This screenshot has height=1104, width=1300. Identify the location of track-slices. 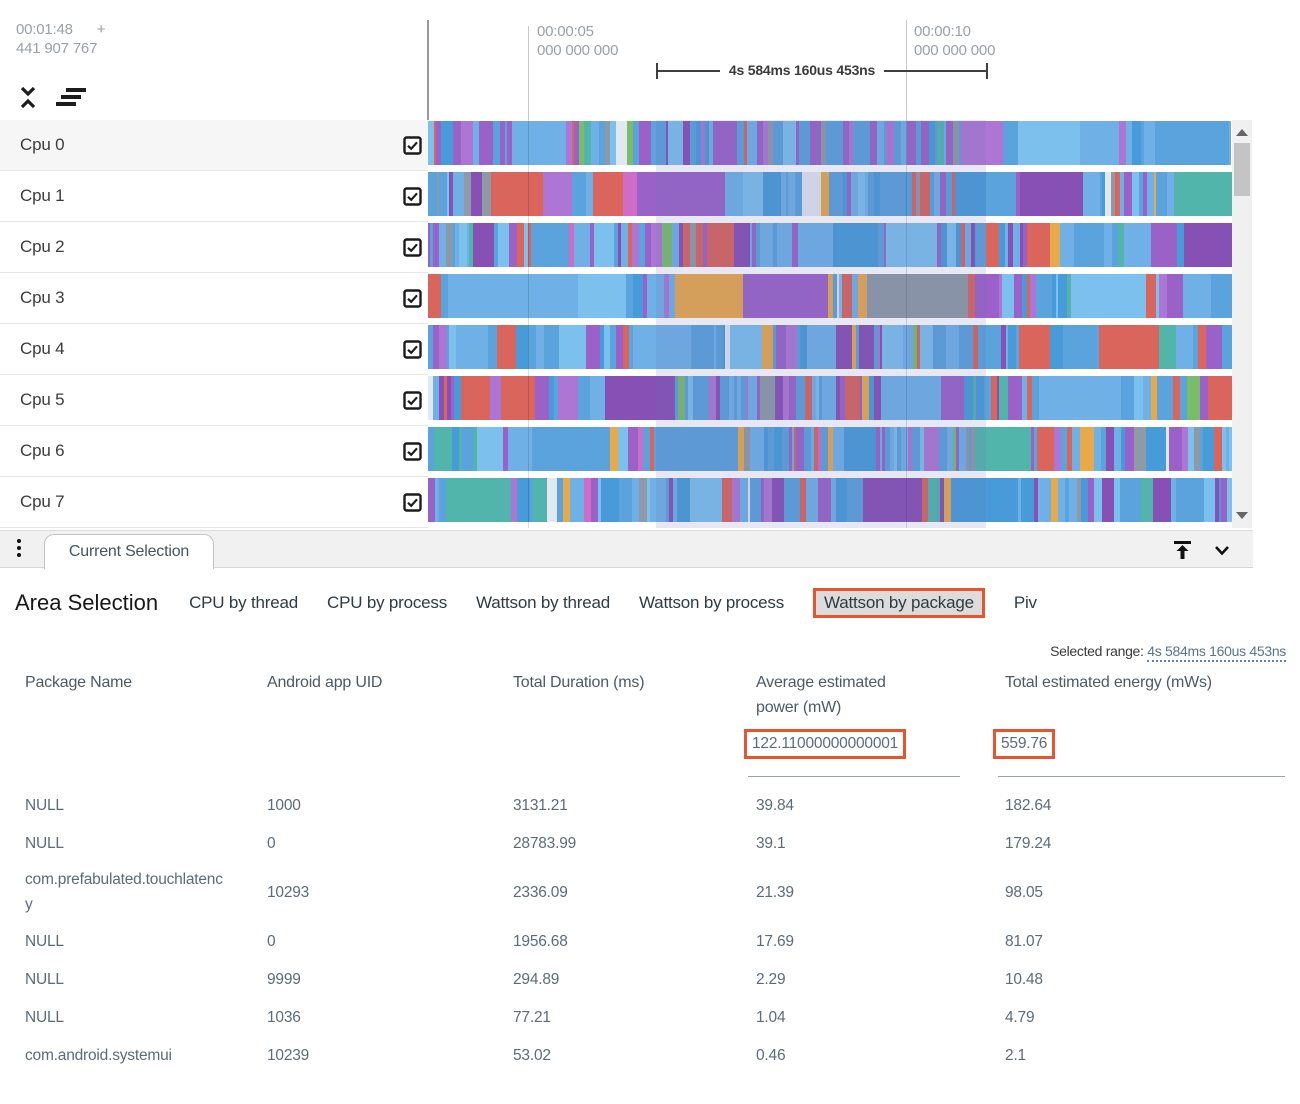
(830, 449).